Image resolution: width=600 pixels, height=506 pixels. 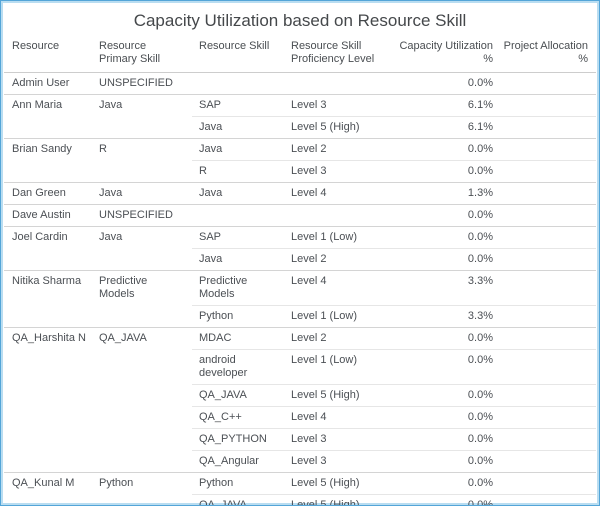 I want to click on skill-cell: R, so click(x=241, y=171).